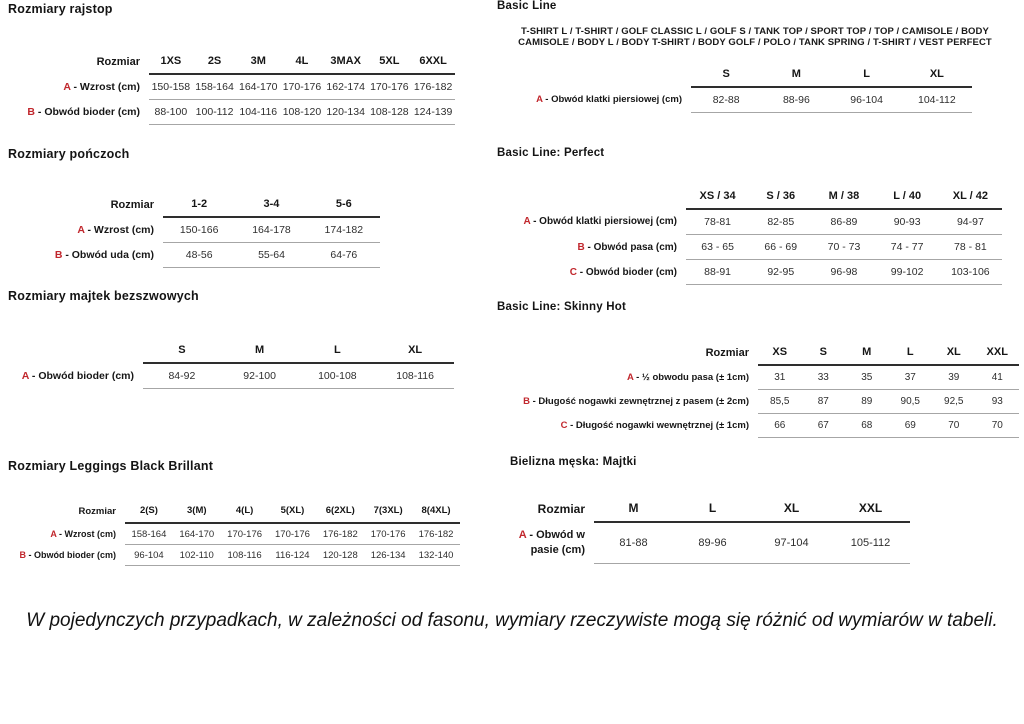 The width and height of the screenshot is (1024, 724). Describe the element at coordinates (781, 247) in the screenshot. I see `size-value: 66 - 69` at that location.